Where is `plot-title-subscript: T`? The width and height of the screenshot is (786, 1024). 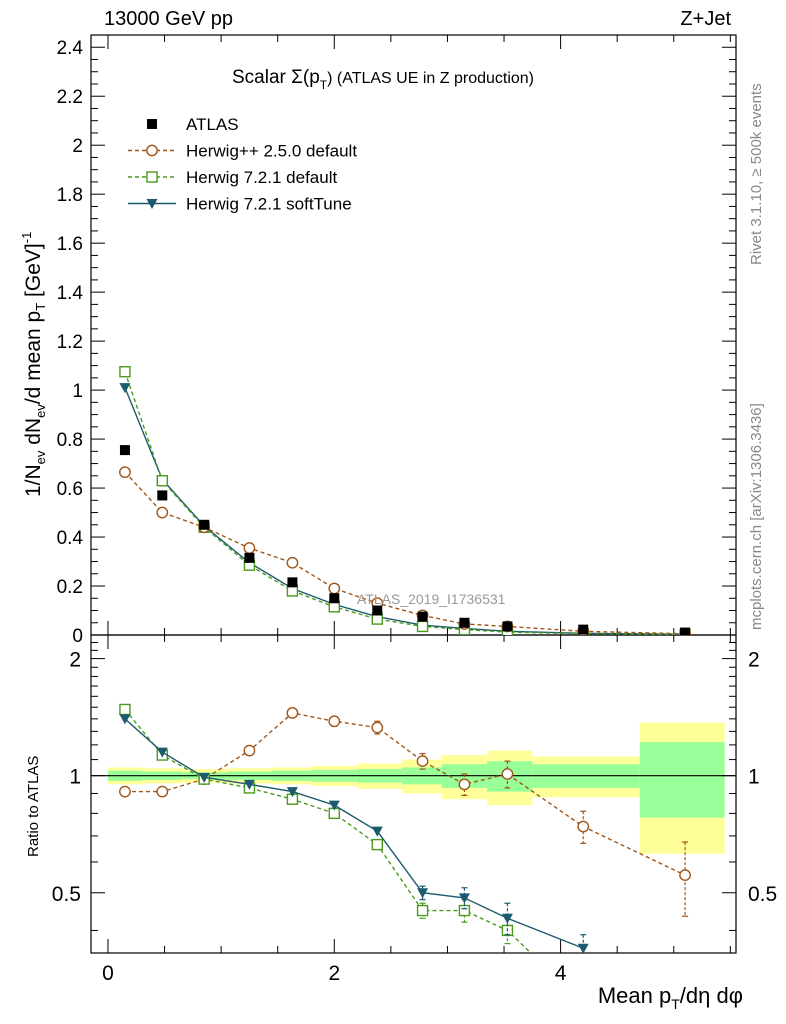
plot-title-subscript: T is located at coordinates (324, 85).